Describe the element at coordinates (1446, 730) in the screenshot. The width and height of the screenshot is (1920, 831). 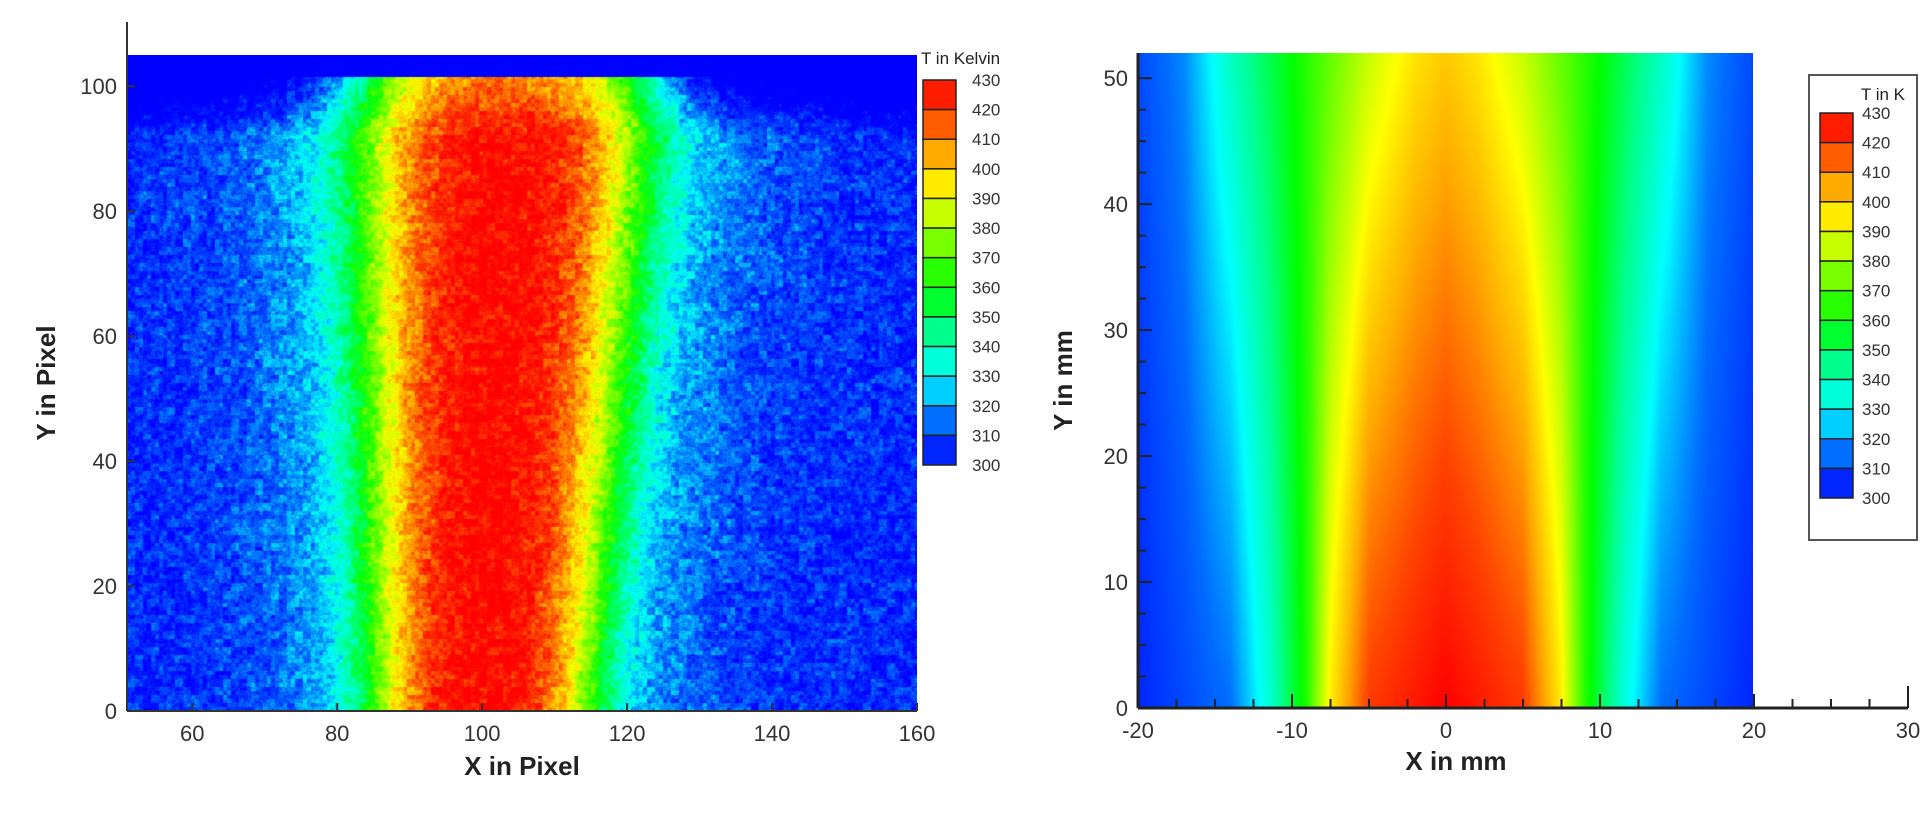
I see `x-tick-label: 0` at that location.